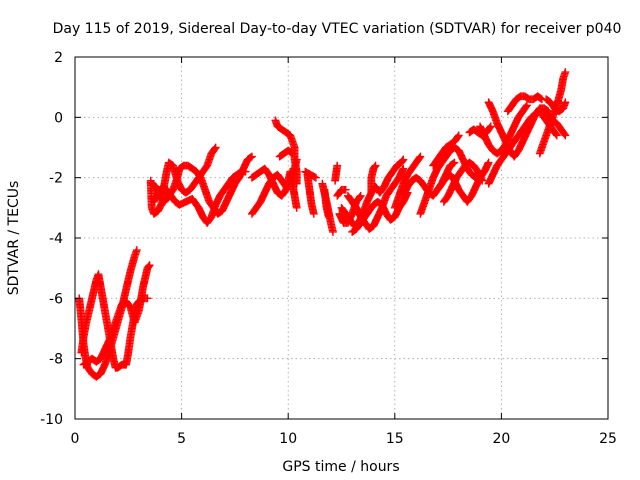  What do you see at coordinates (14, 238) in the screenshot?
I see `y-axis-label: SDTVAR / TECUs` at bounding box center [14, 238].